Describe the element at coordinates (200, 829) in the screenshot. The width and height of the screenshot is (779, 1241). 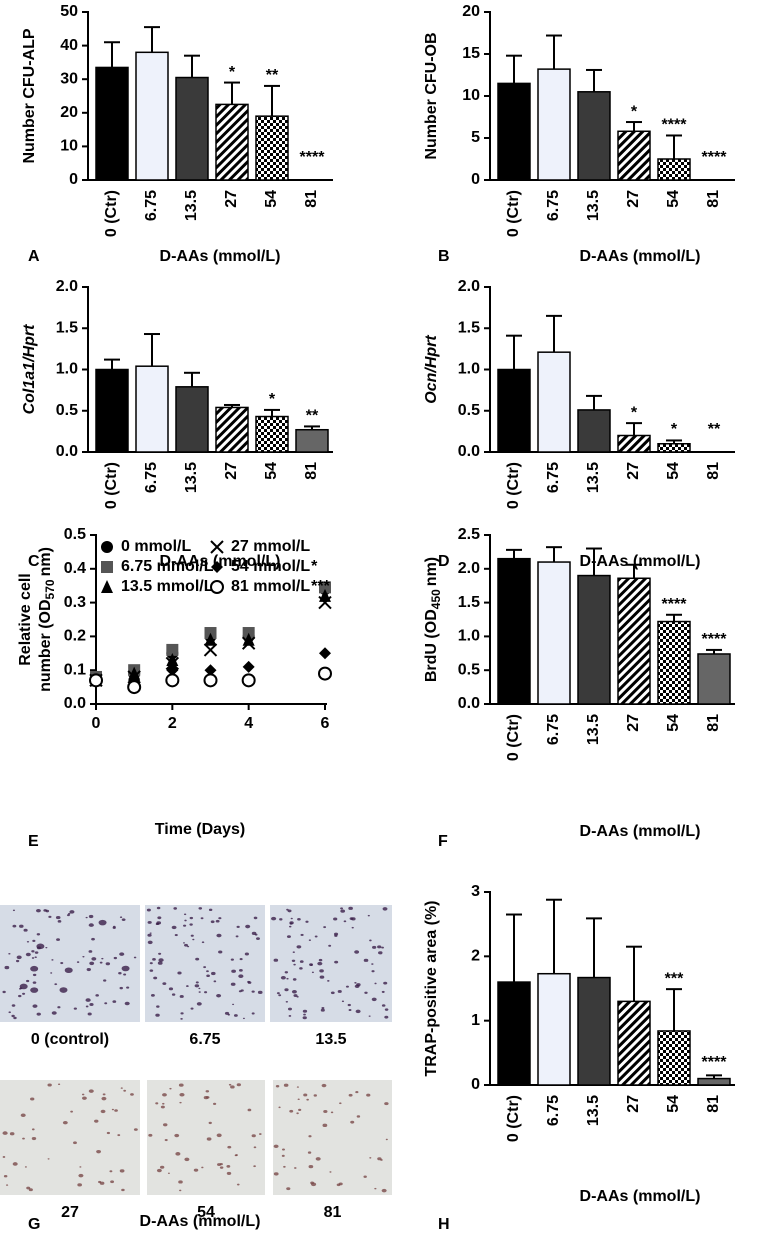
I see `x-axis-label: Time (Days)` at that location.